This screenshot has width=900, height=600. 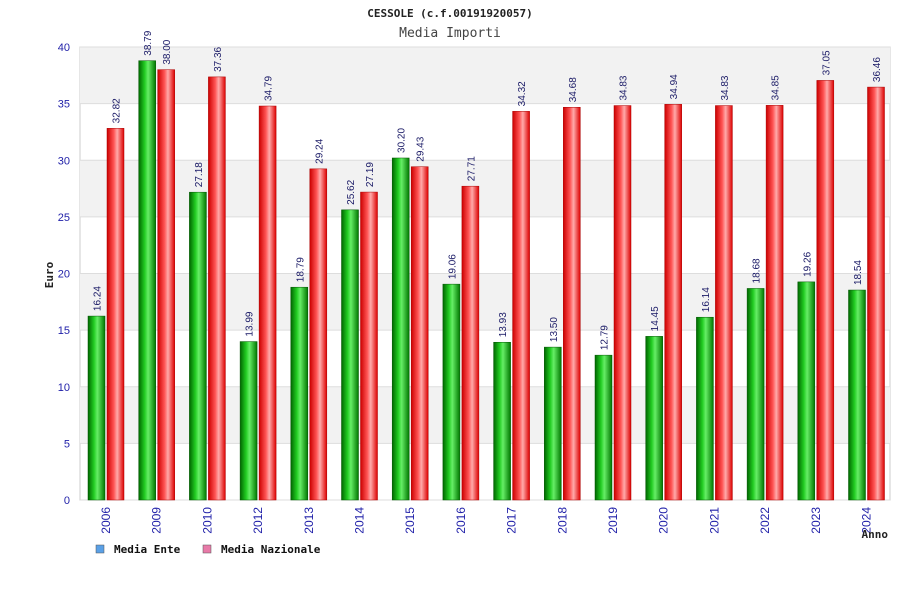 What do you see at coordinates (147, 280) in the screenshot?
I see `bar-media-ente-2009` at bounding box center [147, 280].